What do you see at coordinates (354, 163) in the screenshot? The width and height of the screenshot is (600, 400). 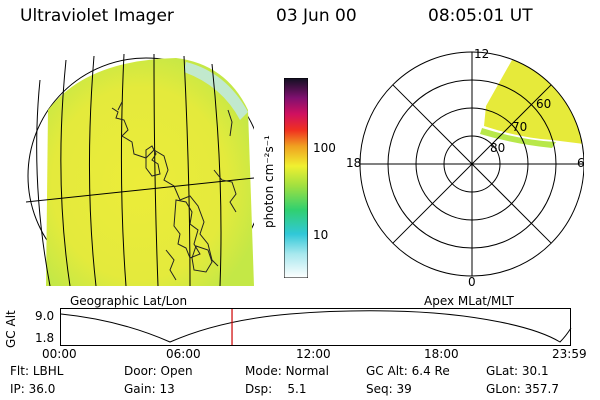 I see `mlt-label-18: 18` at bounding box center [354, 163].